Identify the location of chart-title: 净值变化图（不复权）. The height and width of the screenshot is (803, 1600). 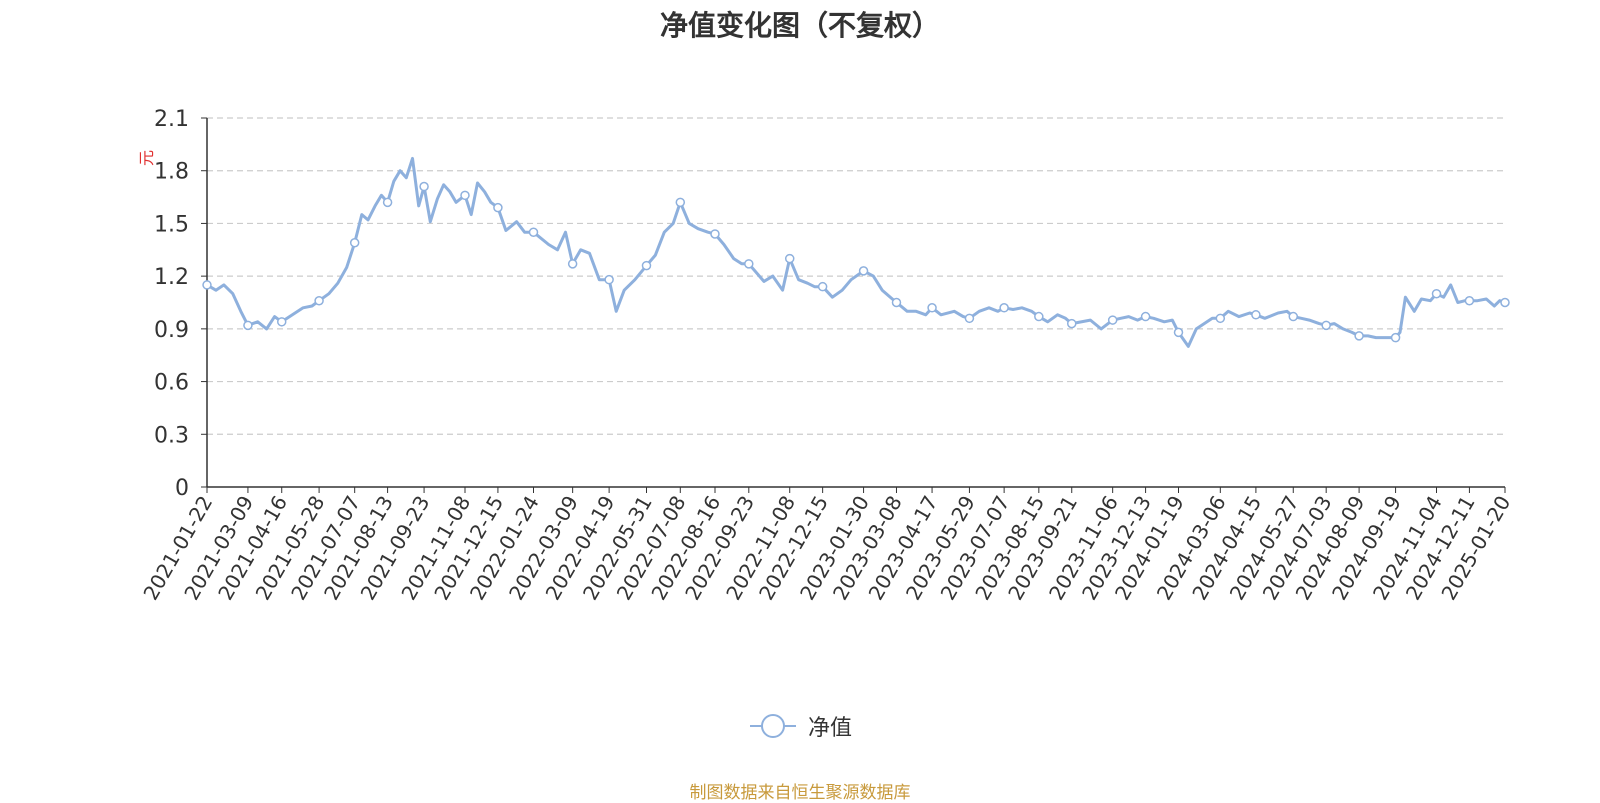
(799, 25).